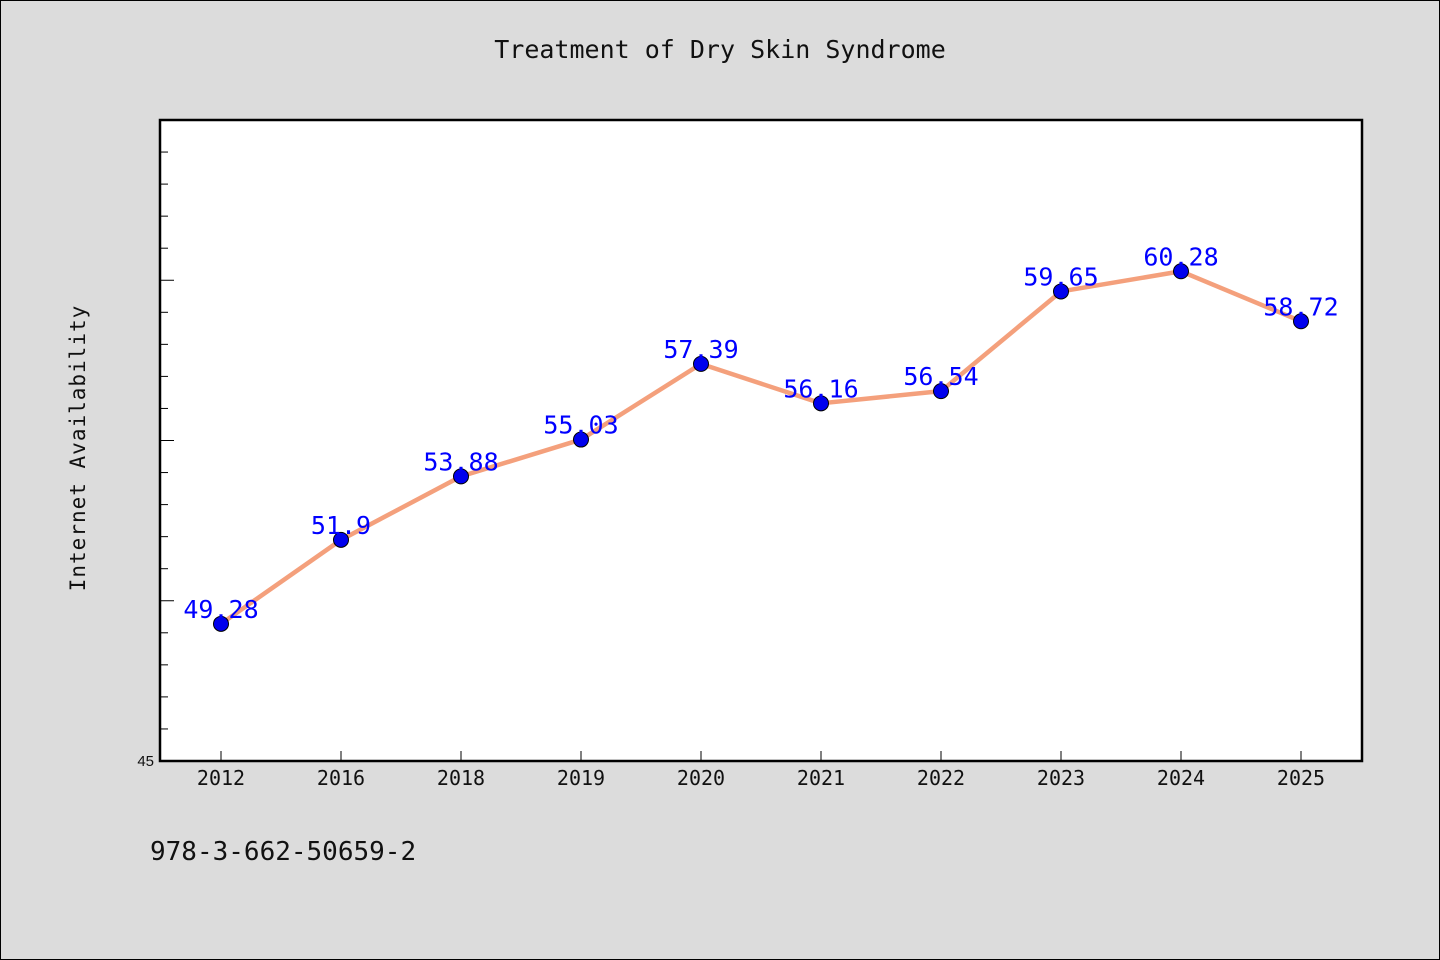 This screenshot has width=1440, height=960. Describe the element at coordinates (221, 778) in the screenshot. I see `x-tick-label: 2012` at that location.